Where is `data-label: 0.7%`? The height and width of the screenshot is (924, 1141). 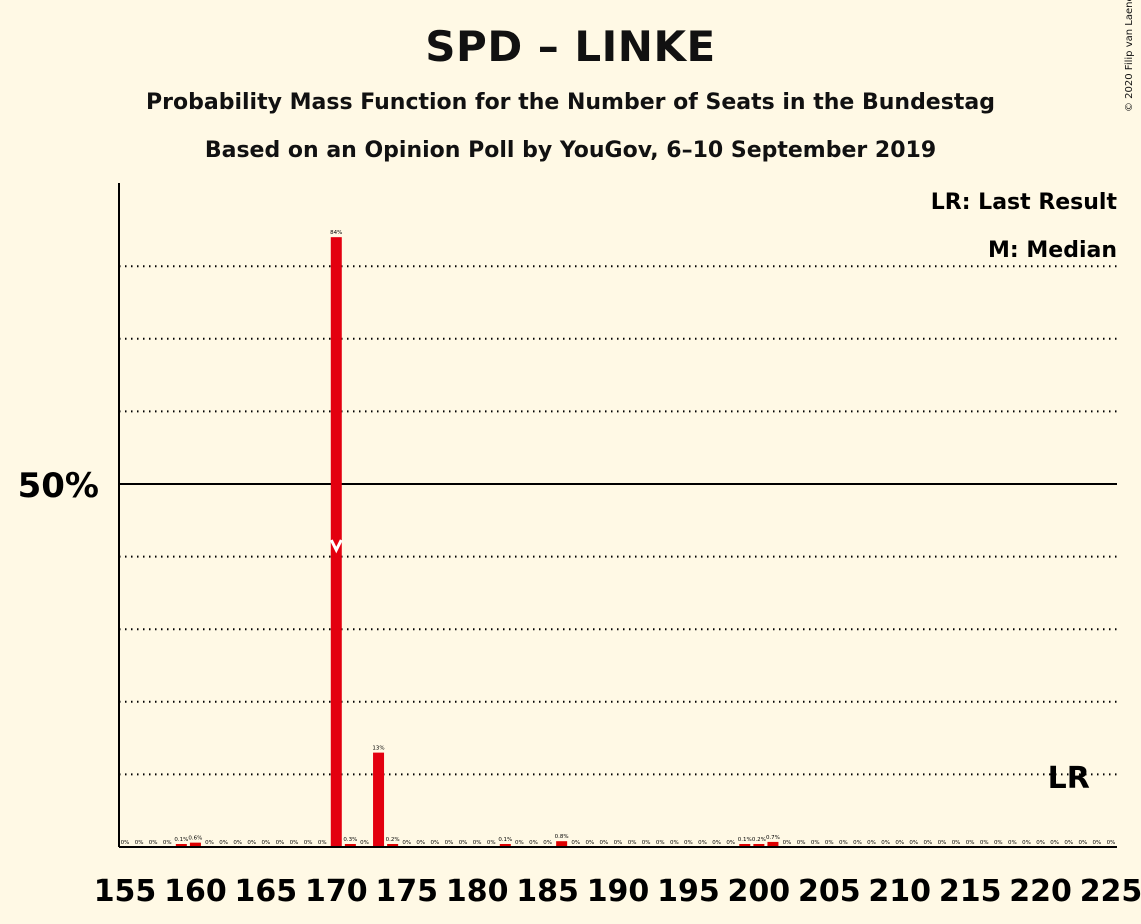
data-label: 0.7% is located at coordinates (773, 838).